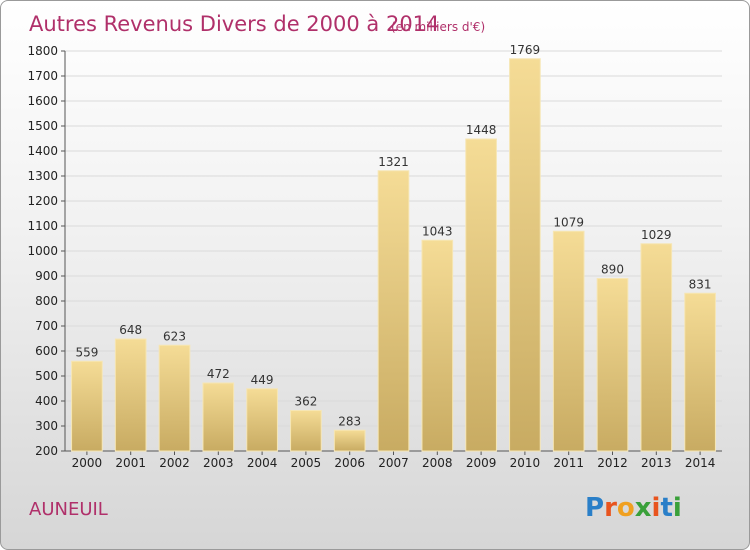  What do you see at coordinates (393, 311) in the screenshot?
I see `bar-2007` at bounding box center [393, 311].